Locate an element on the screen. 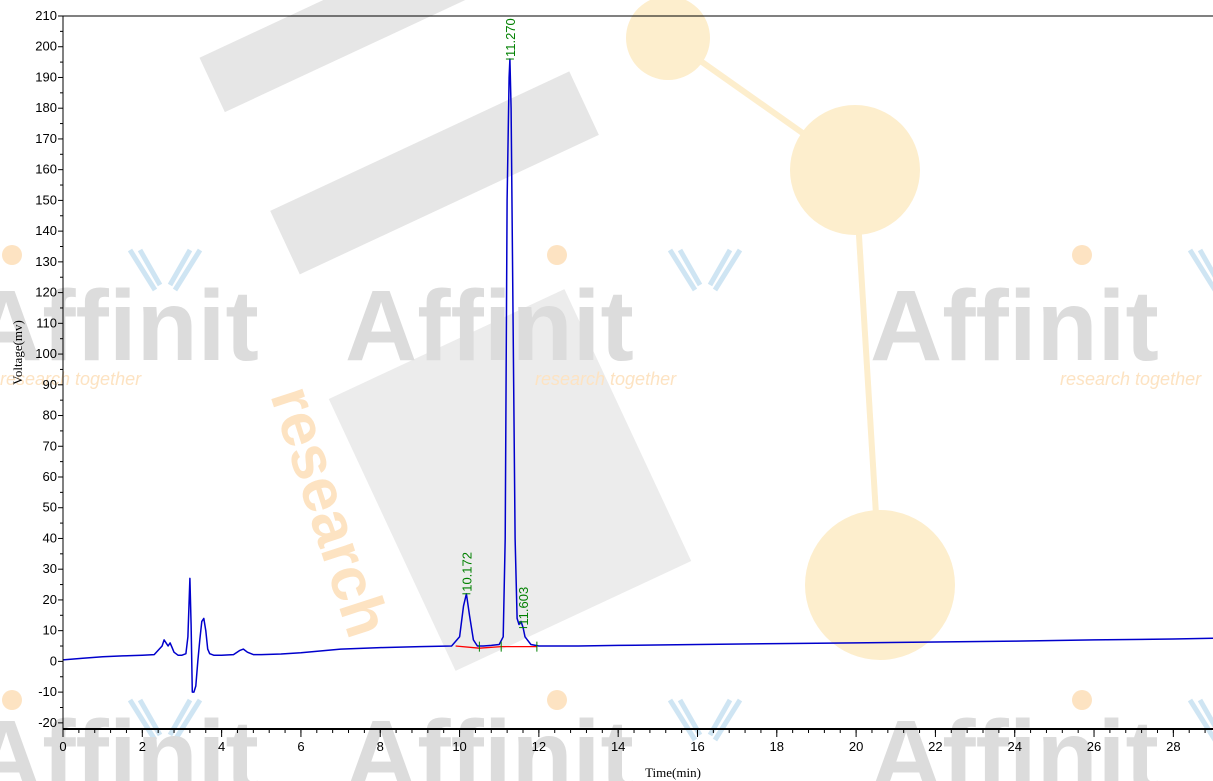 This screenshot has height=781, width=1213. y-tick-label: 30 is located at coordinates (50, 568).